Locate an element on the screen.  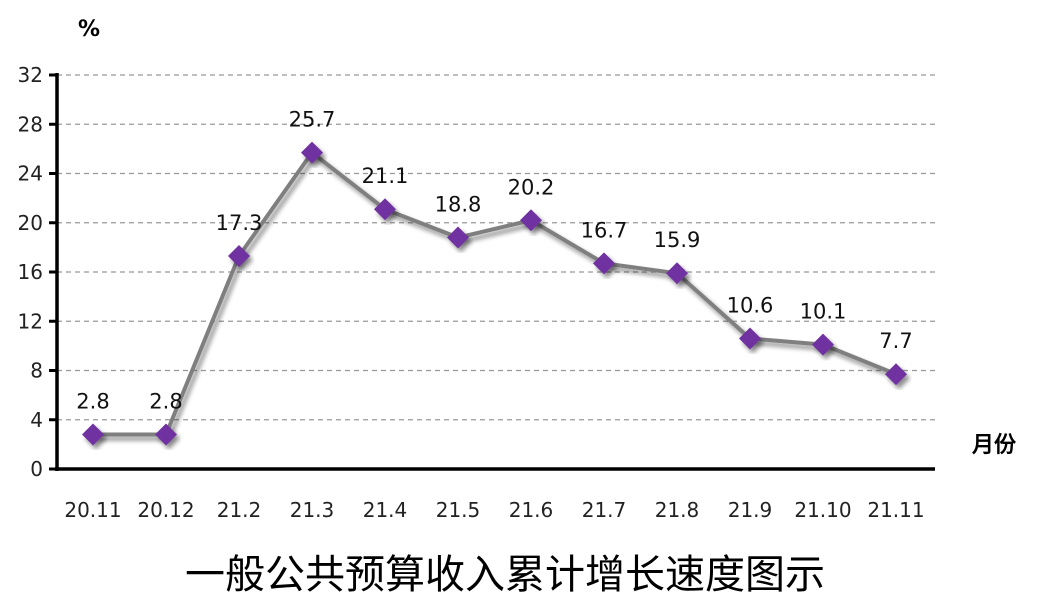
chart-title: 一般公共预算收入累计增长速度图示 is located at coordinates (505, 575).